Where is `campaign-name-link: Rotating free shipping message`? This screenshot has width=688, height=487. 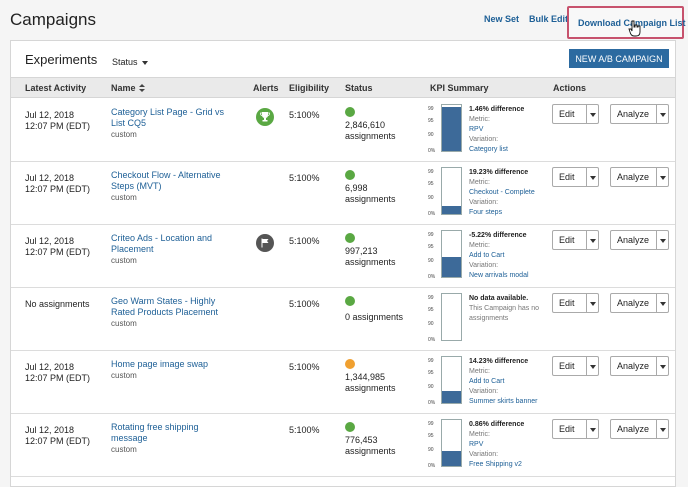 campaign-name-link: Rotating free shipping message is located at coordinates (155, 432).